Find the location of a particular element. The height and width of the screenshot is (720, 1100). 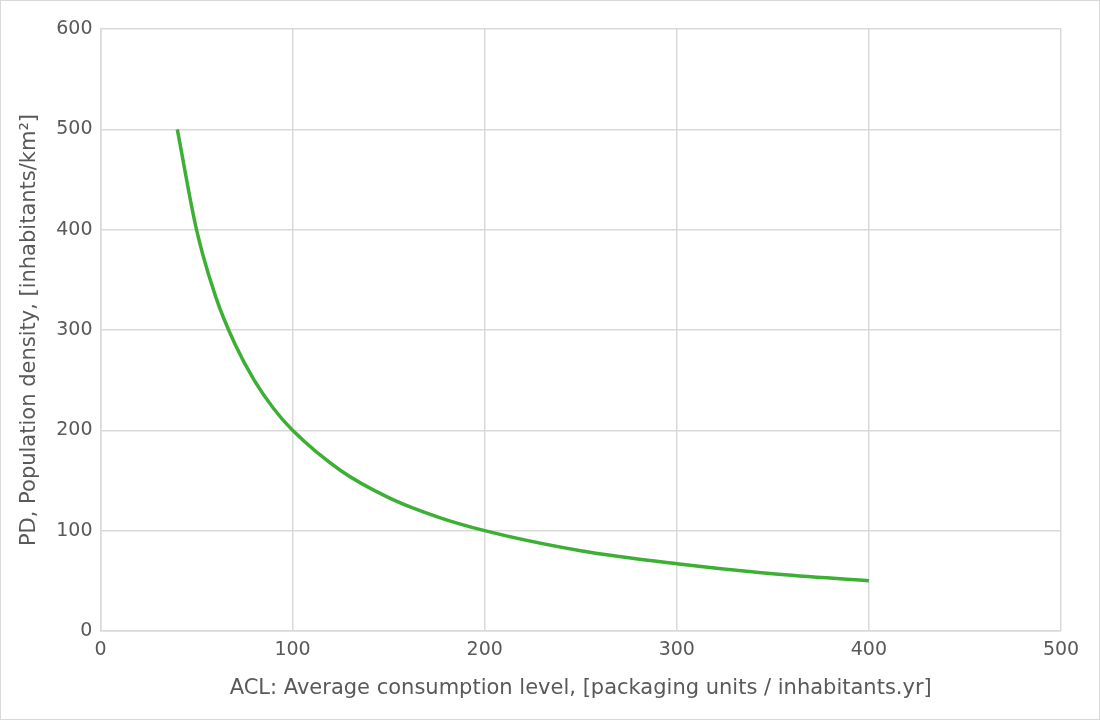

y-axis-title: PD, Population density, [inhabitants/km²] is located at coordinates (28, 330).